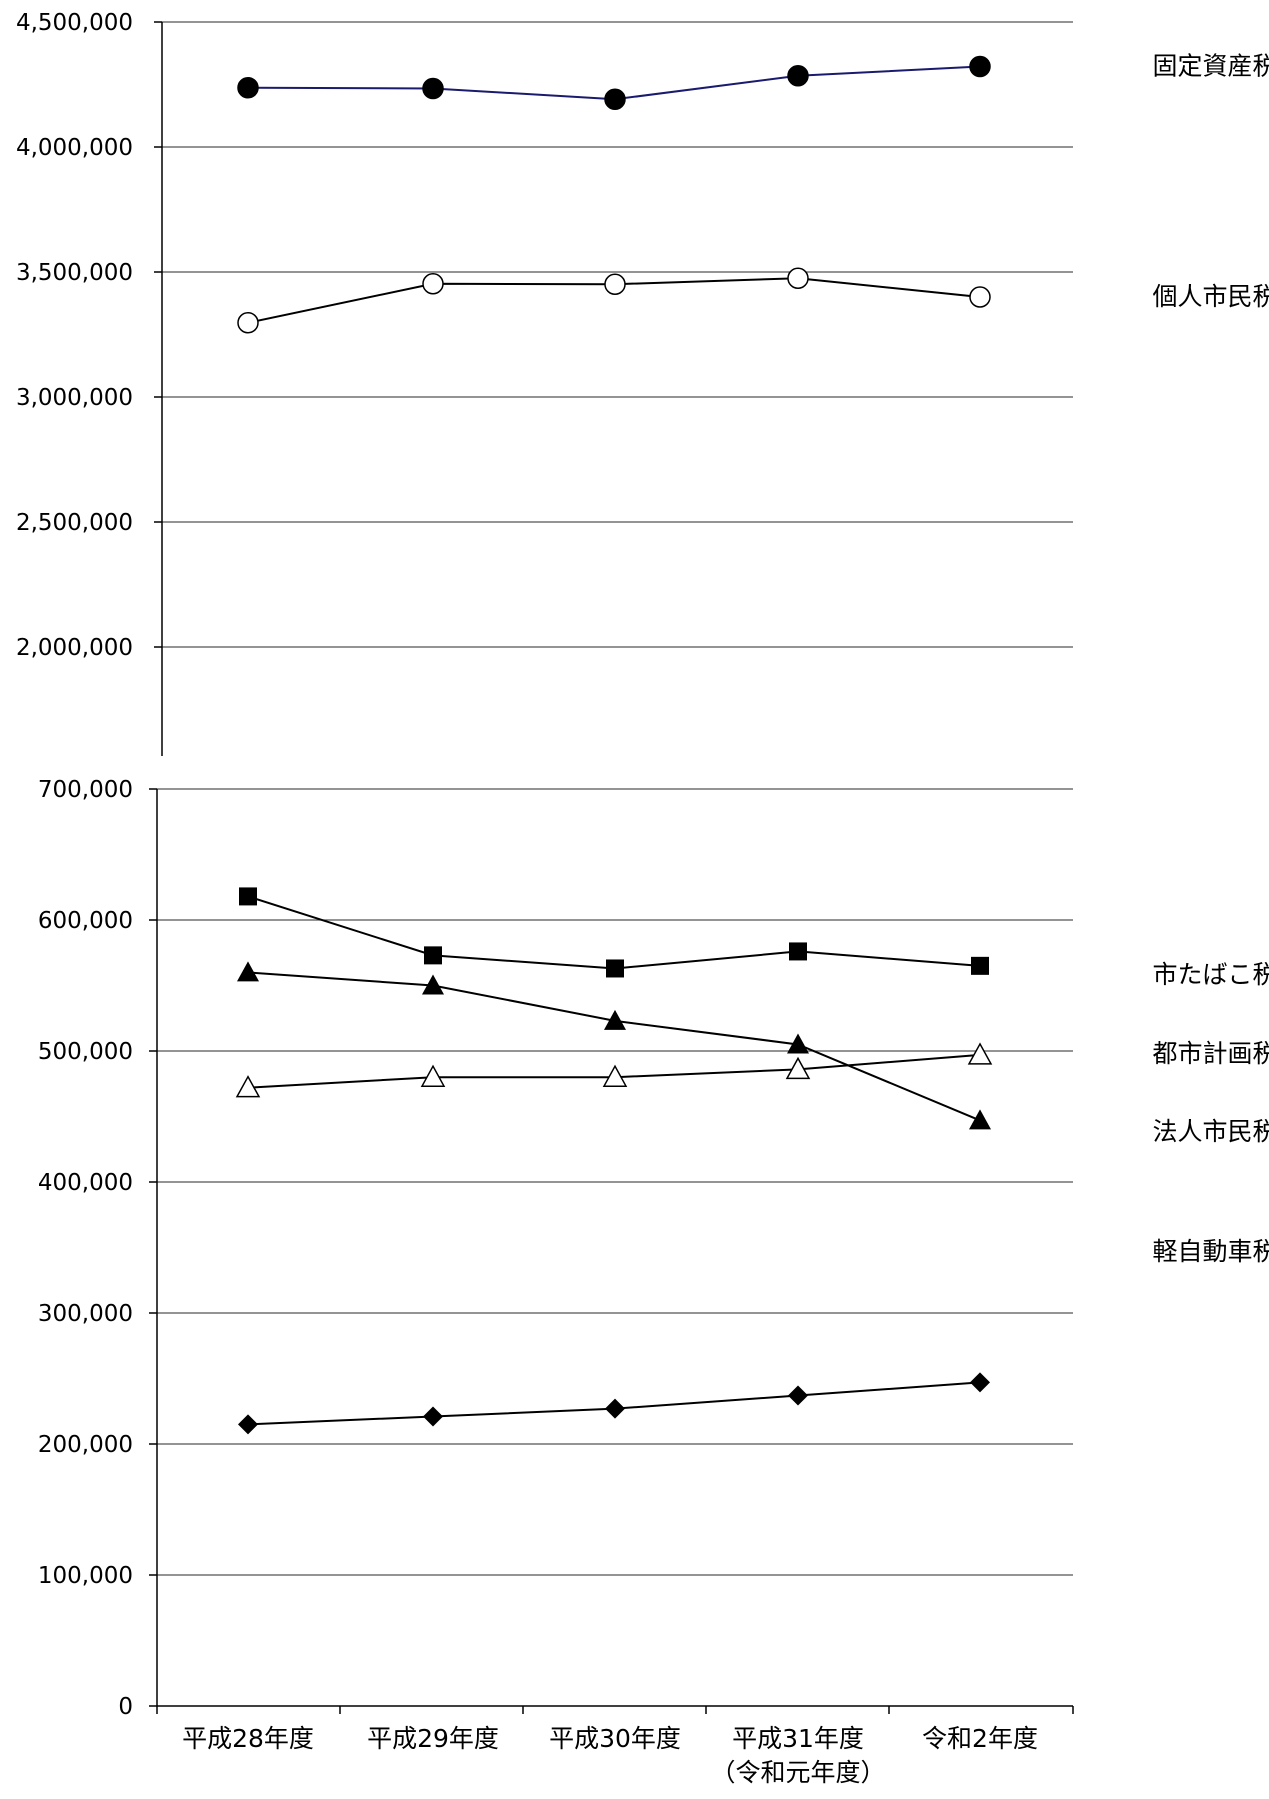  I want to click on x-category-label: 平成31年度, so click(798, 1738).